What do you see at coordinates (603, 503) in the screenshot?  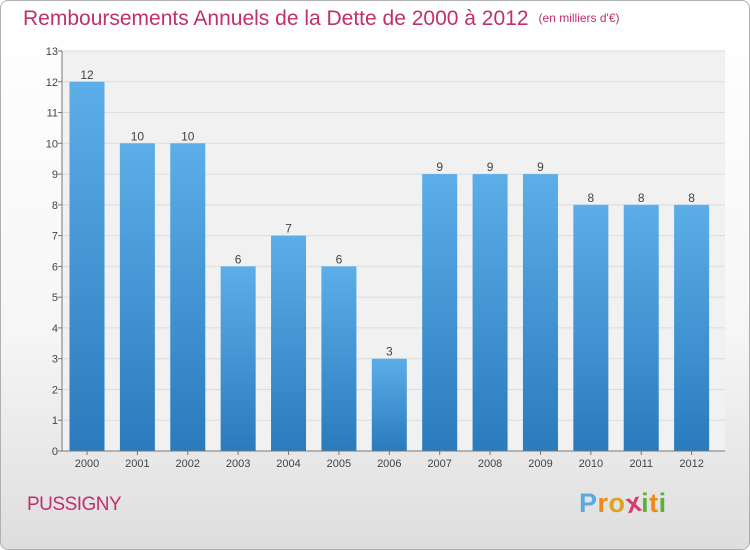 I see `logo-letter: r` at bounding box center [603, 503].